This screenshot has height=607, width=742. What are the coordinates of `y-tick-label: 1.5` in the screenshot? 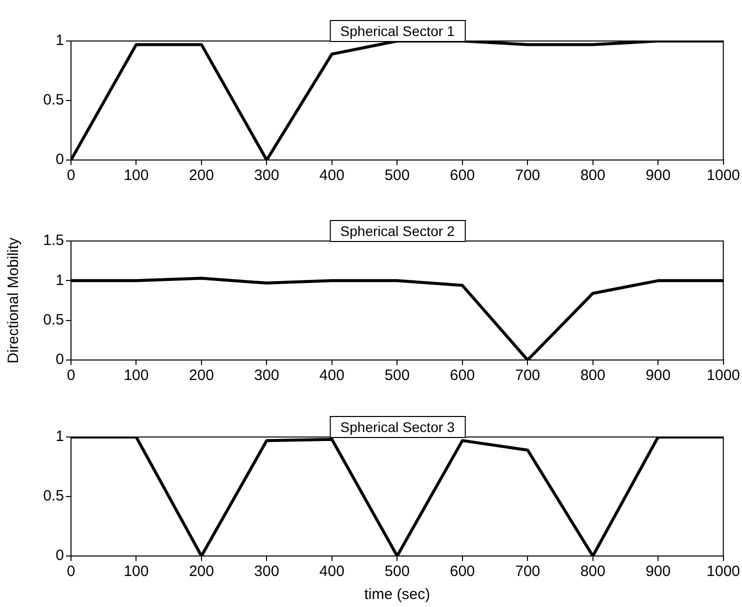 It's located at (53, 241).